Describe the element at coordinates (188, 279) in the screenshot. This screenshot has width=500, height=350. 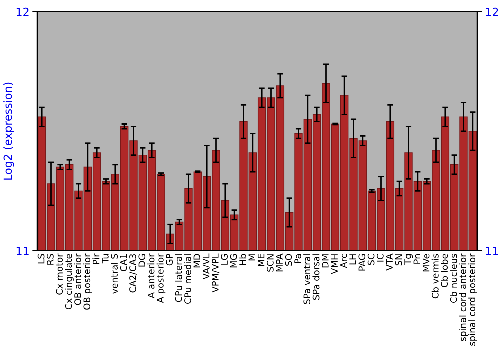
I see `x-tick-label: CPu medial` at that location.